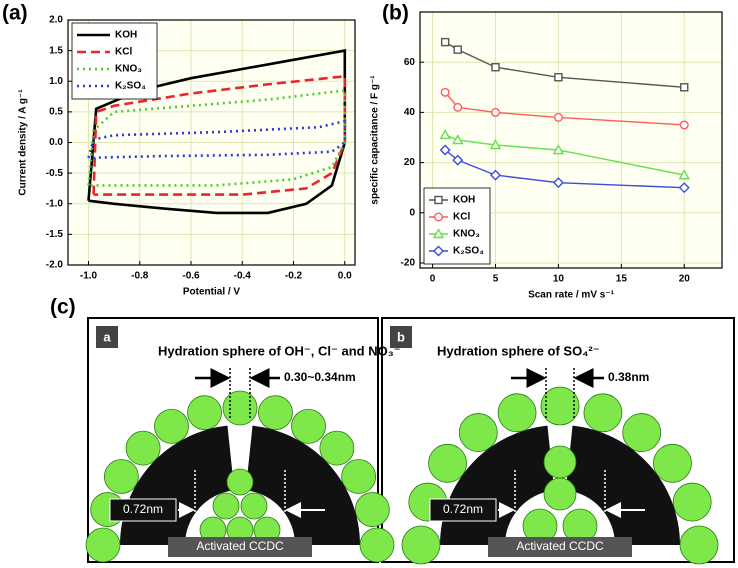  What do you see at coordinates (433, 279) in the screenshot?
I see `x-tick-label: 0` at bounding box center [433, 279].